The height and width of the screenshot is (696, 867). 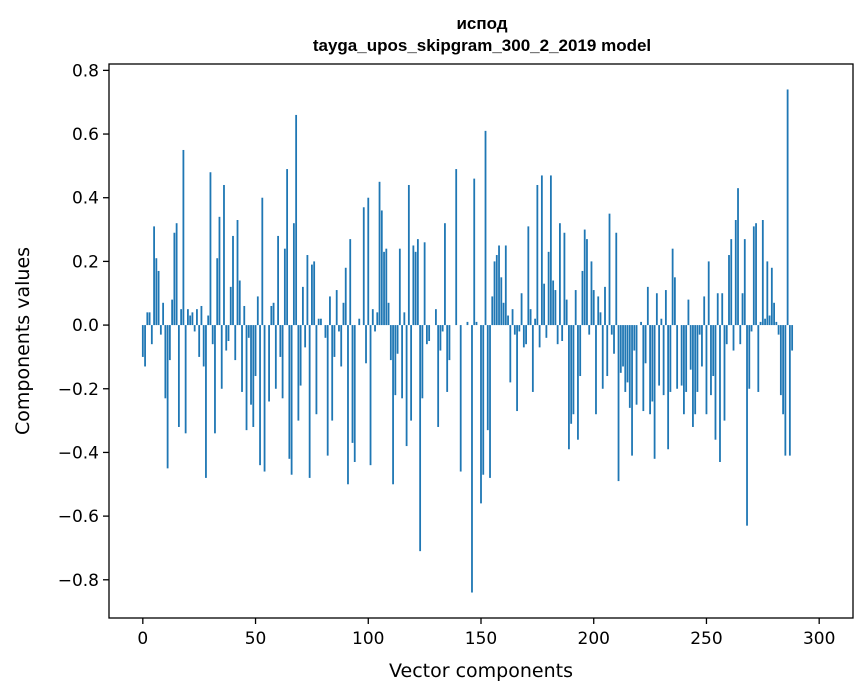 I want to click on x-tick-label-0: 0, so click(x=142, y=639).